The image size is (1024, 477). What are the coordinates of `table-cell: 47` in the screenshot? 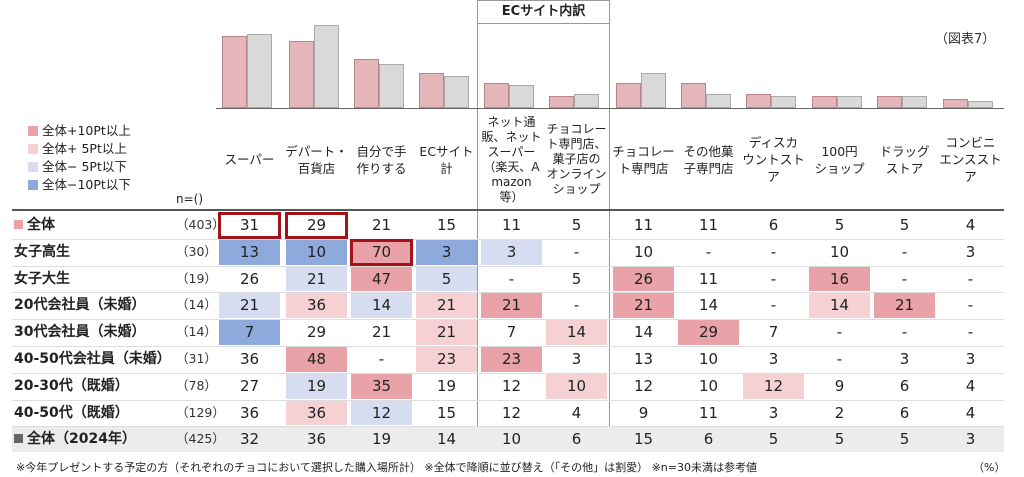 It's located at (381, 279).